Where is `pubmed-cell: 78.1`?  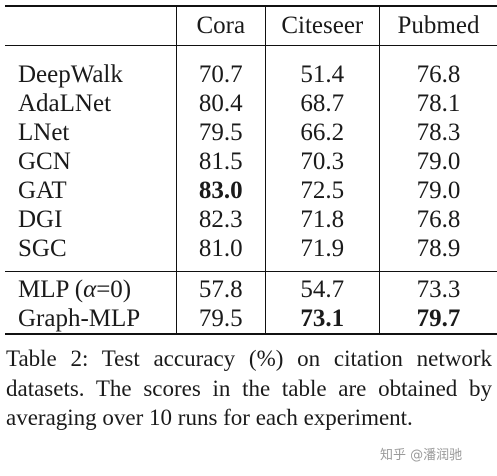 pubmed-cell: 78.1 is located at coordinates (437, 103).